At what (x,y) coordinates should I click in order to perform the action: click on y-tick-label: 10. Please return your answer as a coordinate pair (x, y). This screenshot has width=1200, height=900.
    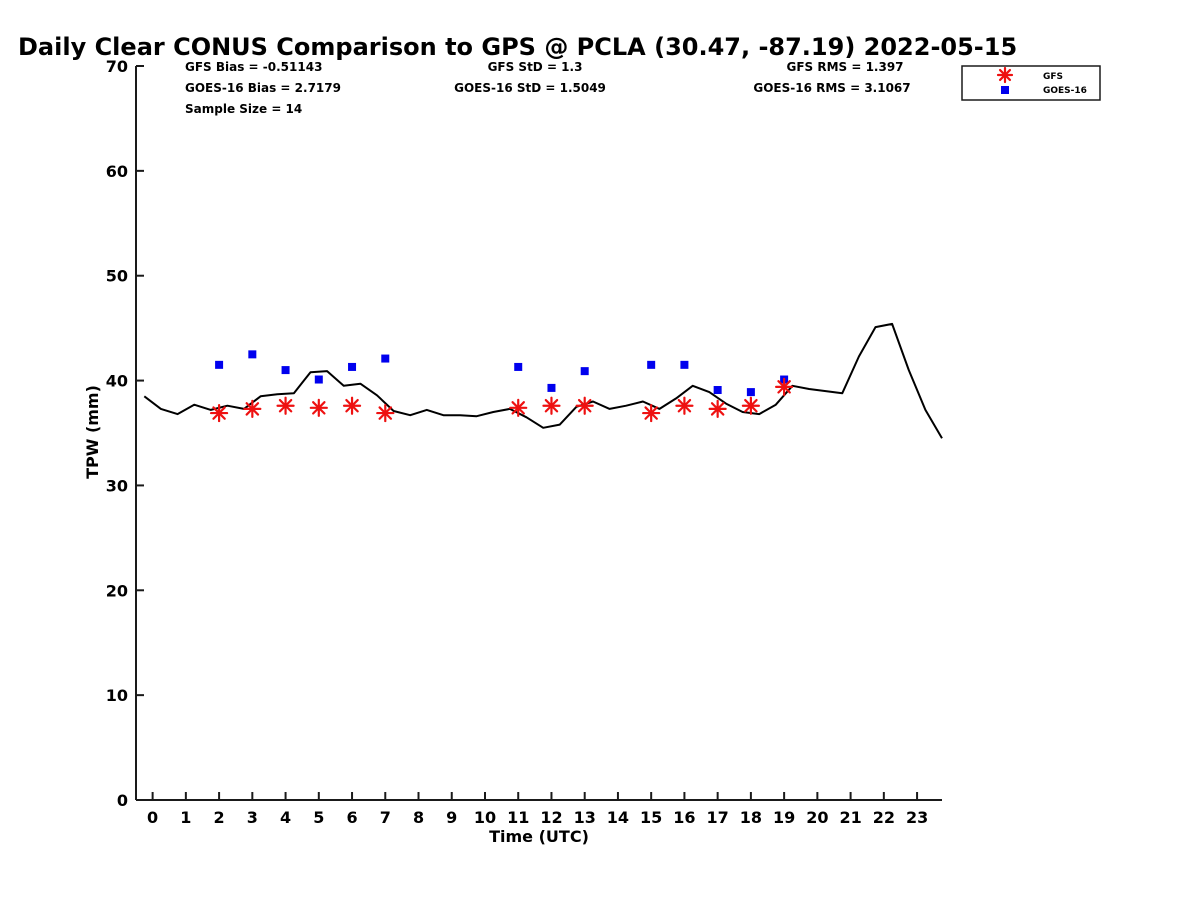
    Looking at the image, I should click on (117, 695).